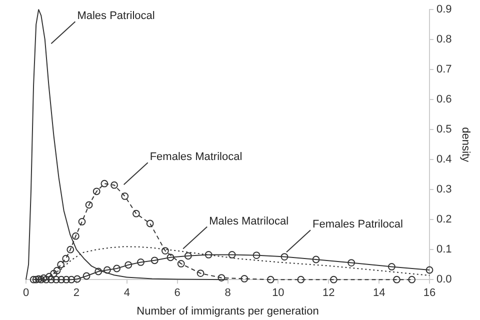 Image resolution: width=480 pixels, height=320 pixels. Describe the element at coordinates (76, 293) in the screenshot. I see `x-tick-label: 2` at that location.